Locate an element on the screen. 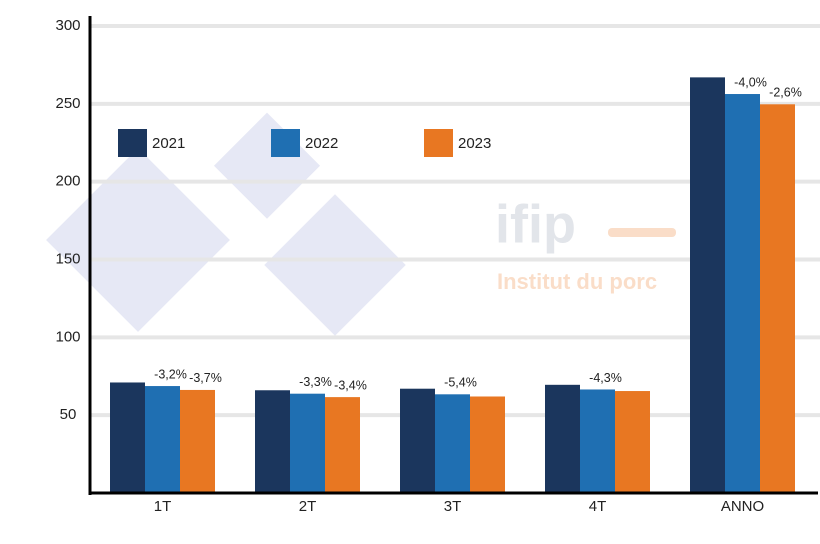  legend-label: 2022 is located at coordinates (321, 143).